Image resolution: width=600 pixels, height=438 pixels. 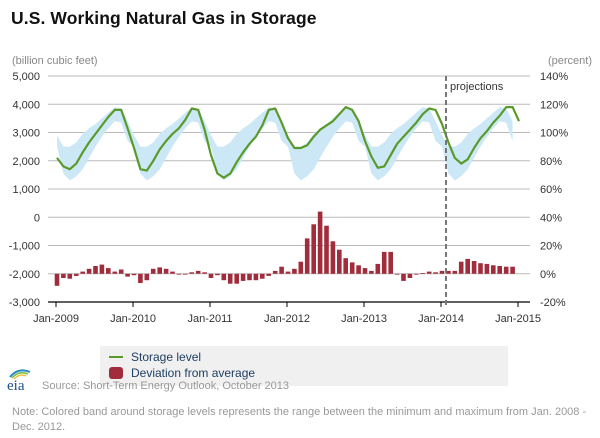 I want to click on x-tick-label: Jan-2009, so click(x=56, y=319).